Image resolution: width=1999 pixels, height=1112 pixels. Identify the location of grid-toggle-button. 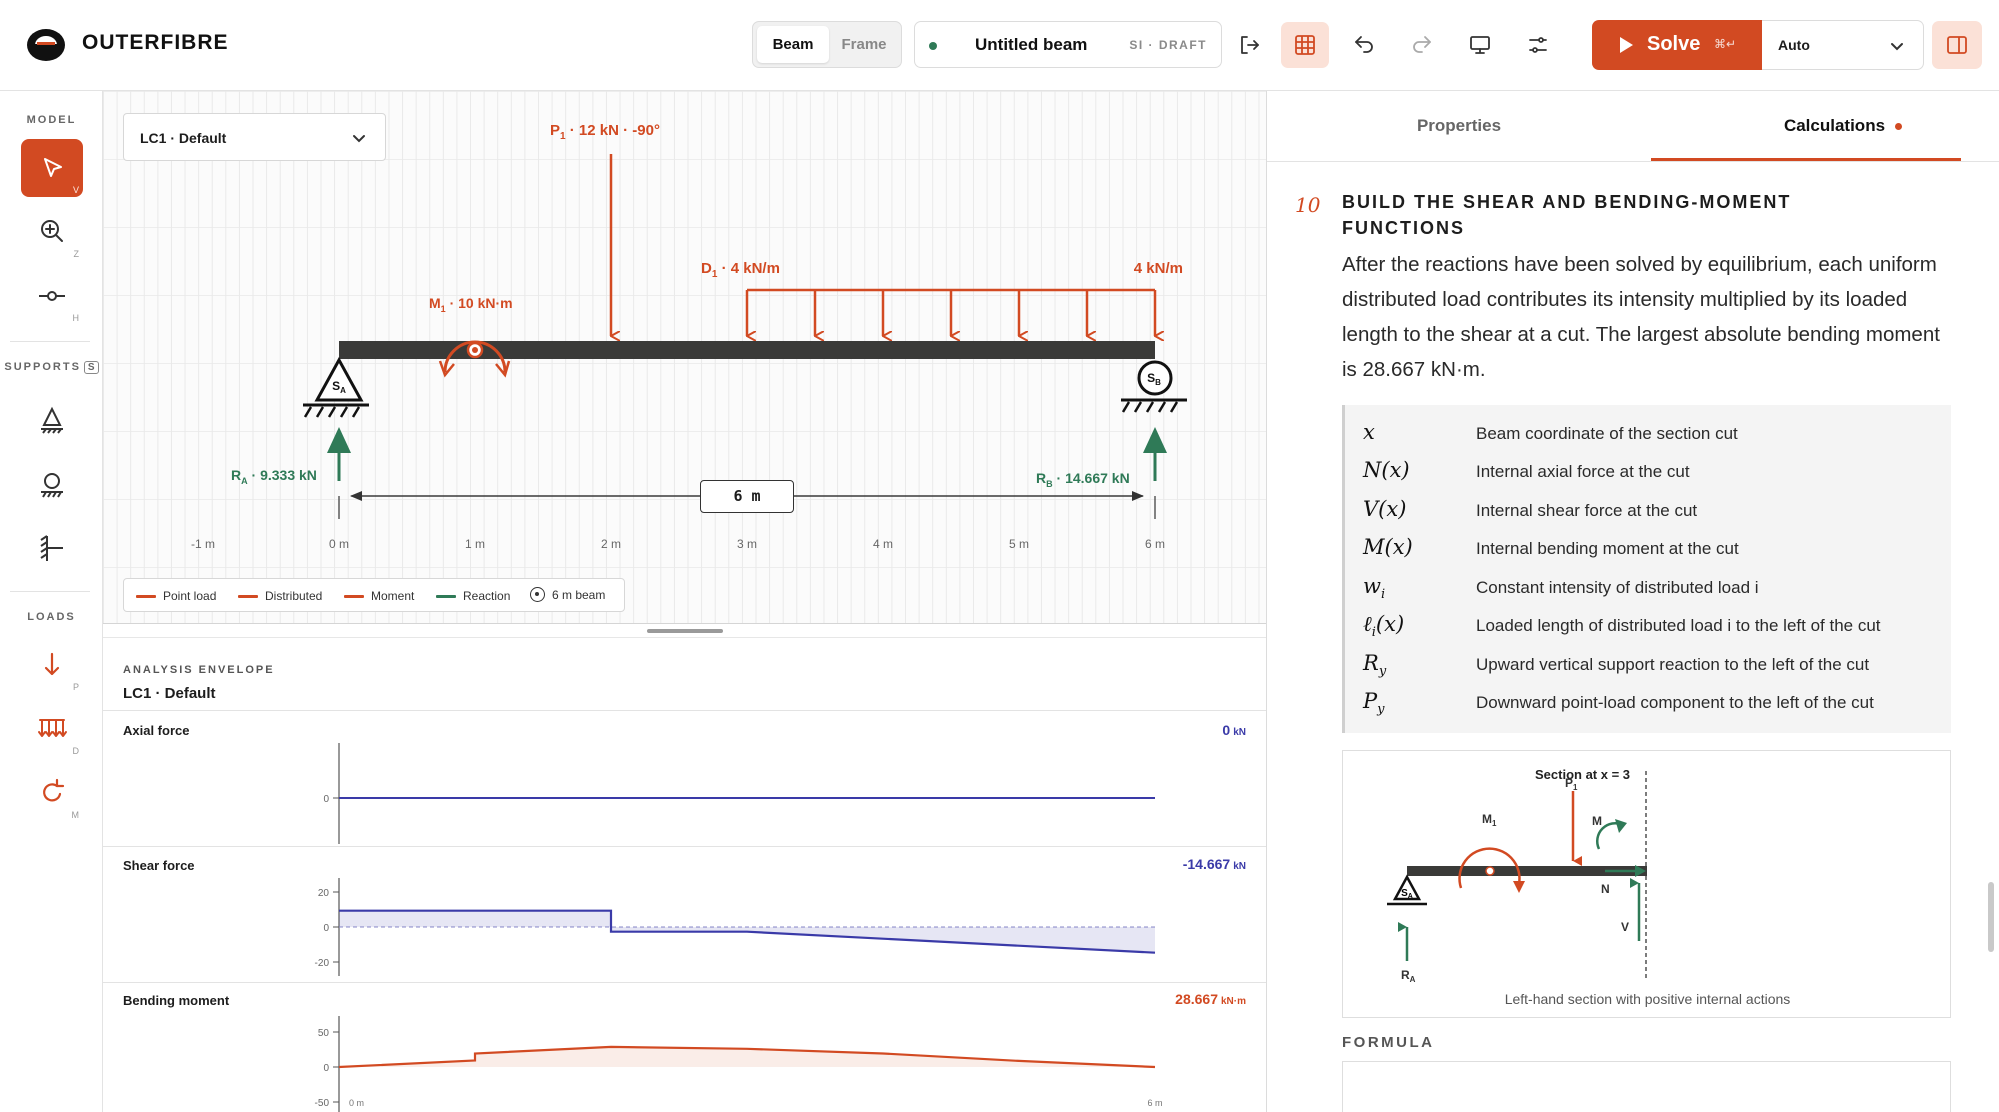
(1305, 45).